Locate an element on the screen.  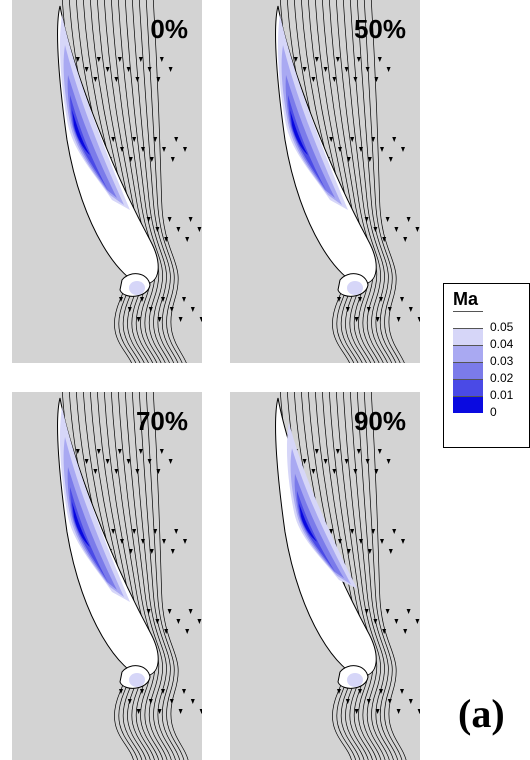
legend-label: 0 is located at coordinates (493, 412).